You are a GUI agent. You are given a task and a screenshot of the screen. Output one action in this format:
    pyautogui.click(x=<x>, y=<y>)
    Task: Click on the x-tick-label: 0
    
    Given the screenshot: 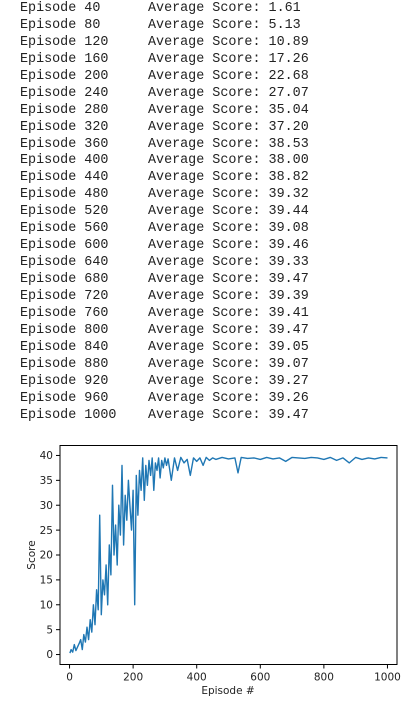 What is the action you would take?
    pyautogui.click(x=69, y=678)
    